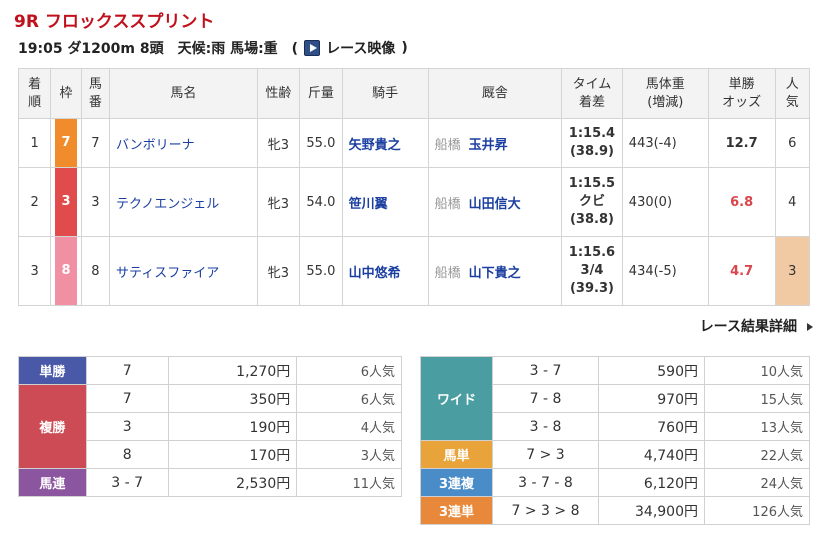 This screenshot has width=825, height=554. What do you see at coordinates (52, 370) in the screenshot?
I see `bet-type-tansho: 単勝` at bounding box center [52, 370].